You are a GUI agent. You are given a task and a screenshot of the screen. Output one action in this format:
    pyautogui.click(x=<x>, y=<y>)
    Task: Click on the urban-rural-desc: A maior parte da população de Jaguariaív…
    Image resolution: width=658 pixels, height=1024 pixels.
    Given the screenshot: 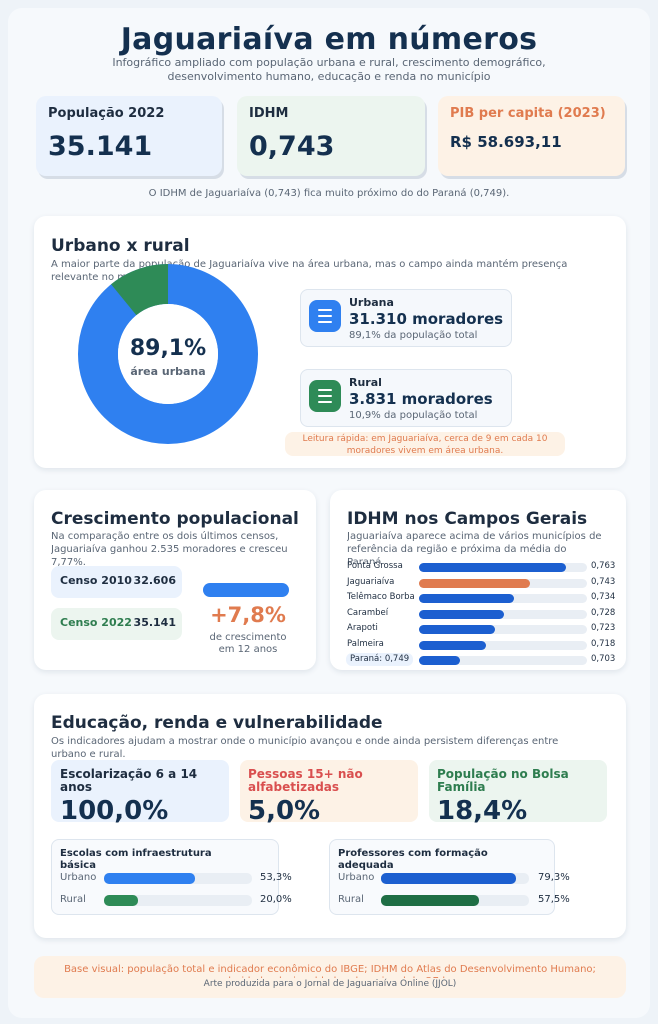 What is the action you would take?
    pyautogui.click(x=309, y=271)
    